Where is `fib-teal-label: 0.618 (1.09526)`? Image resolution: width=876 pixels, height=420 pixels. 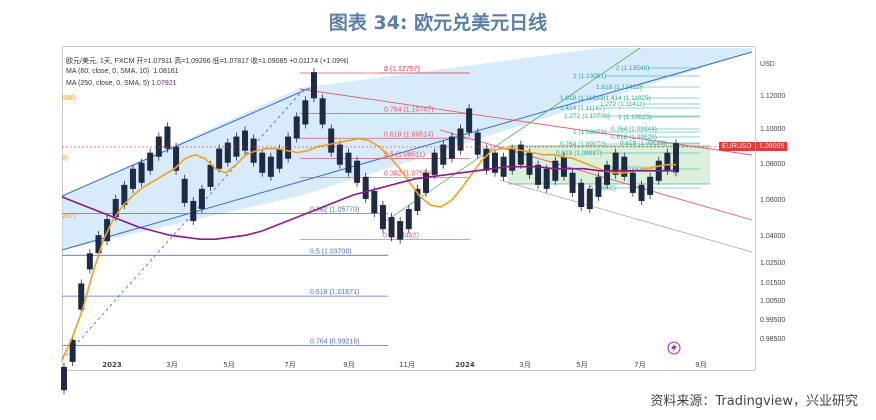
fib-teal-label: 0.618 (1.09526) is located at coordinates (634, 137).